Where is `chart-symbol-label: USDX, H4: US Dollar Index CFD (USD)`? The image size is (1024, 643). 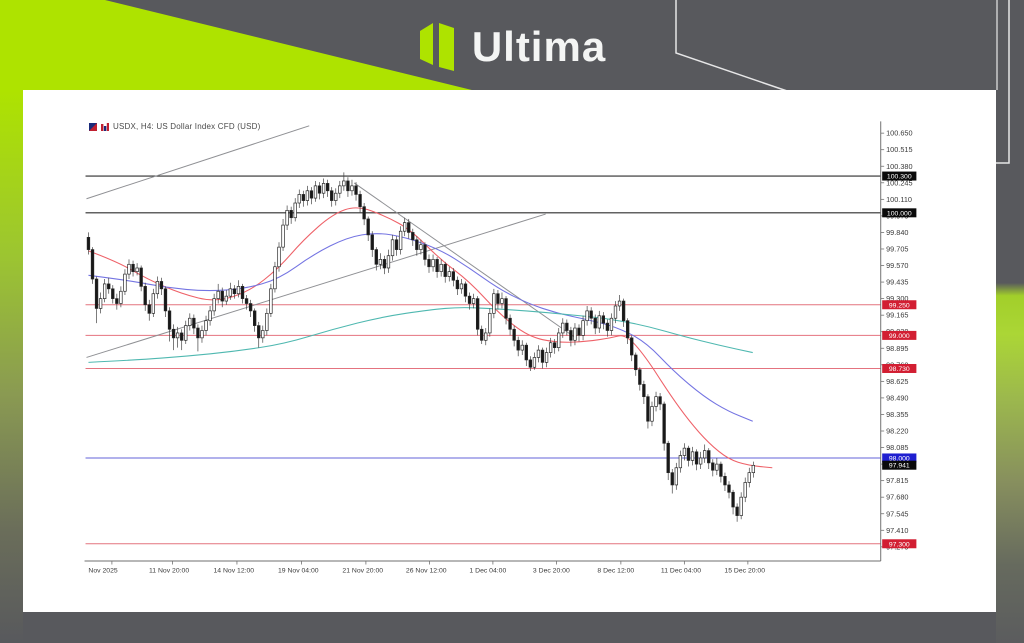 chart-symbol-label: USDX, H4: US Dollar Index CFD (USD) is located at coordinates (187, 126).